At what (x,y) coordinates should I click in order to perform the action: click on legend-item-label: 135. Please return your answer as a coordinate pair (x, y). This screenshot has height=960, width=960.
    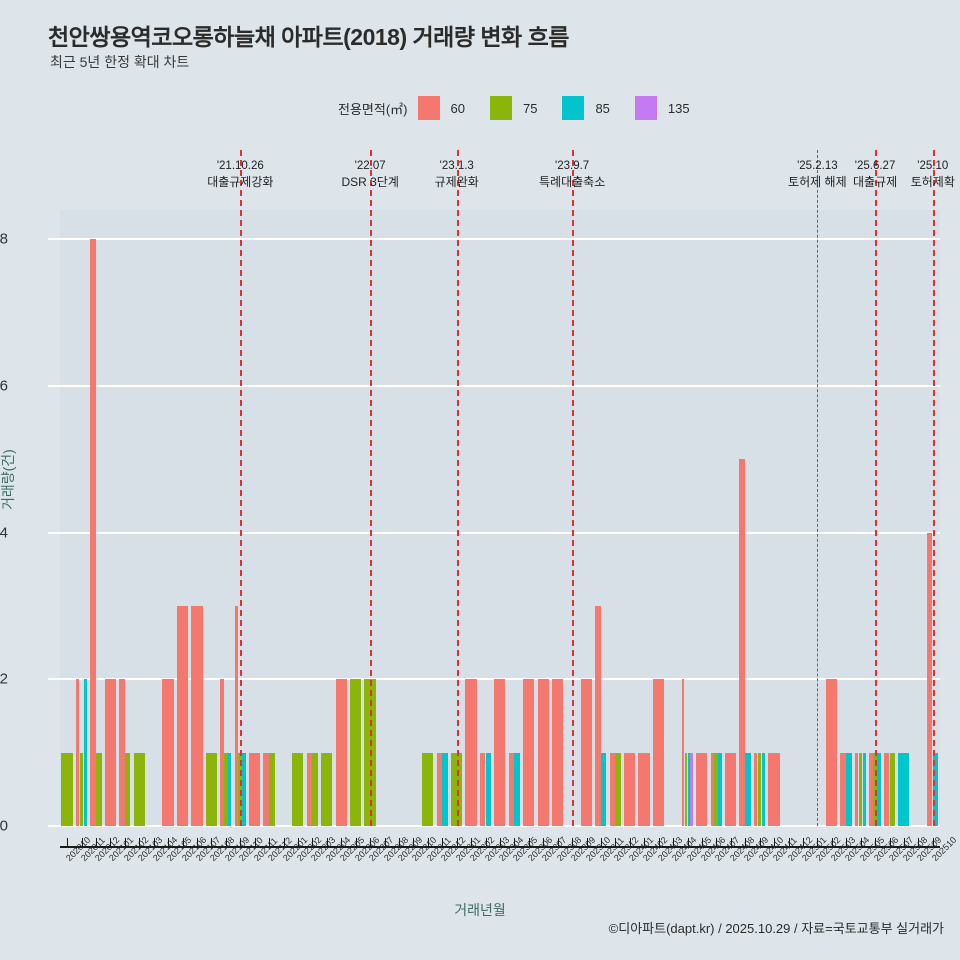
    Looking at the image, I should click on (678, 108).